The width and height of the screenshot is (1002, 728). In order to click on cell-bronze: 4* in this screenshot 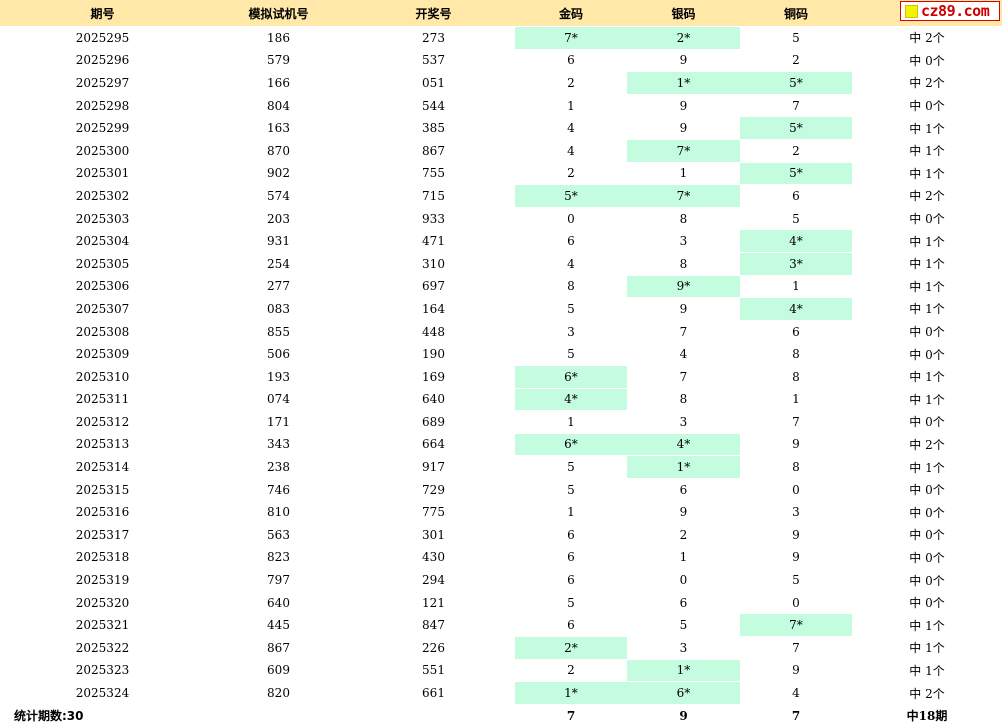, I will do `click(796, 241)`.